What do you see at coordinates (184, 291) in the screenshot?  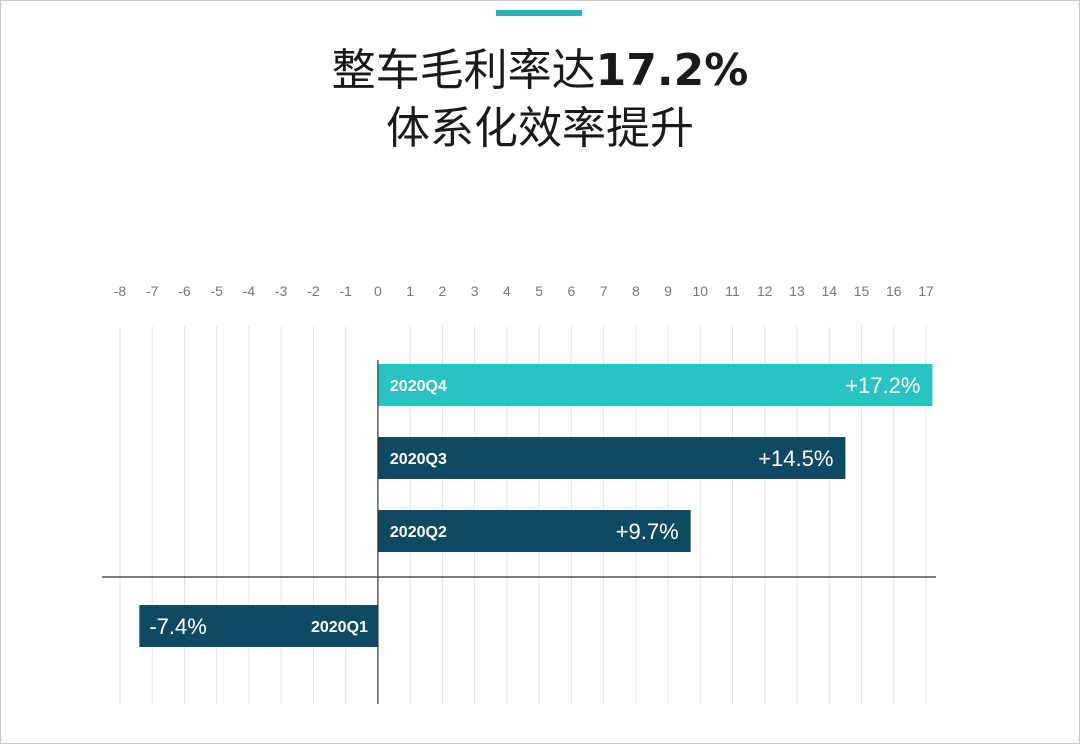 I see `x-tick-label: -6` at bounding box center [184, 291].